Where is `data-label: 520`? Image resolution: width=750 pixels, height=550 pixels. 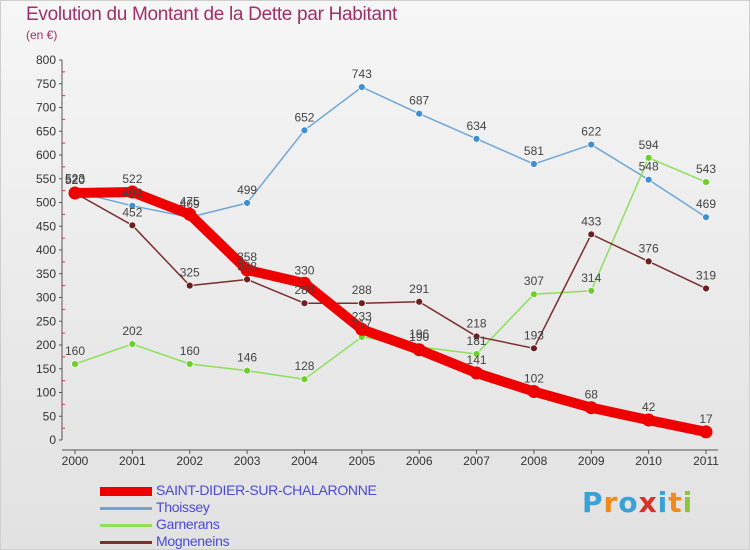 data-label: 520 is located at coordinates (75, 180).